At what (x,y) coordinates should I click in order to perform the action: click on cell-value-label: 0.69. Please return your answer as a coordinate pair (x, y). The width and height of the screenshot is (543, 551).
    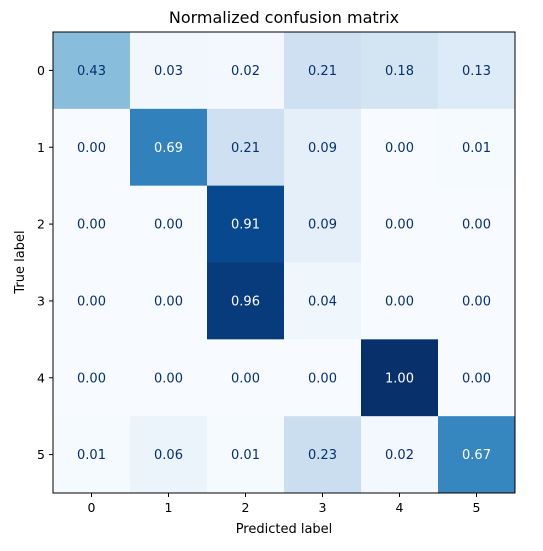
    Looking at the image, I should click on (168, 148).